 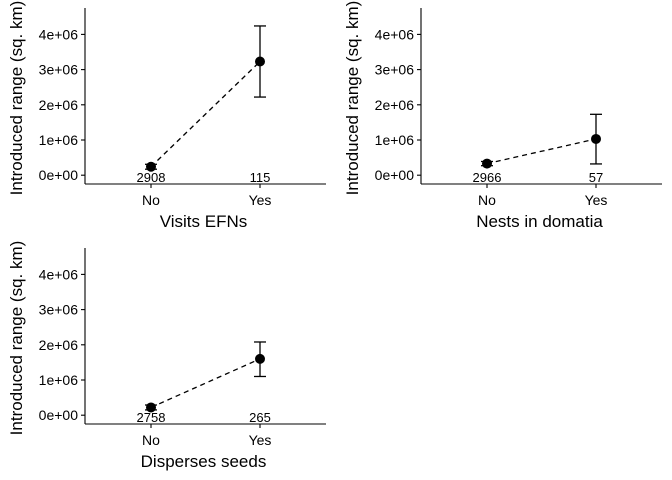 I want to click on sample-size-label: 2908, so click(x=151, y=177).